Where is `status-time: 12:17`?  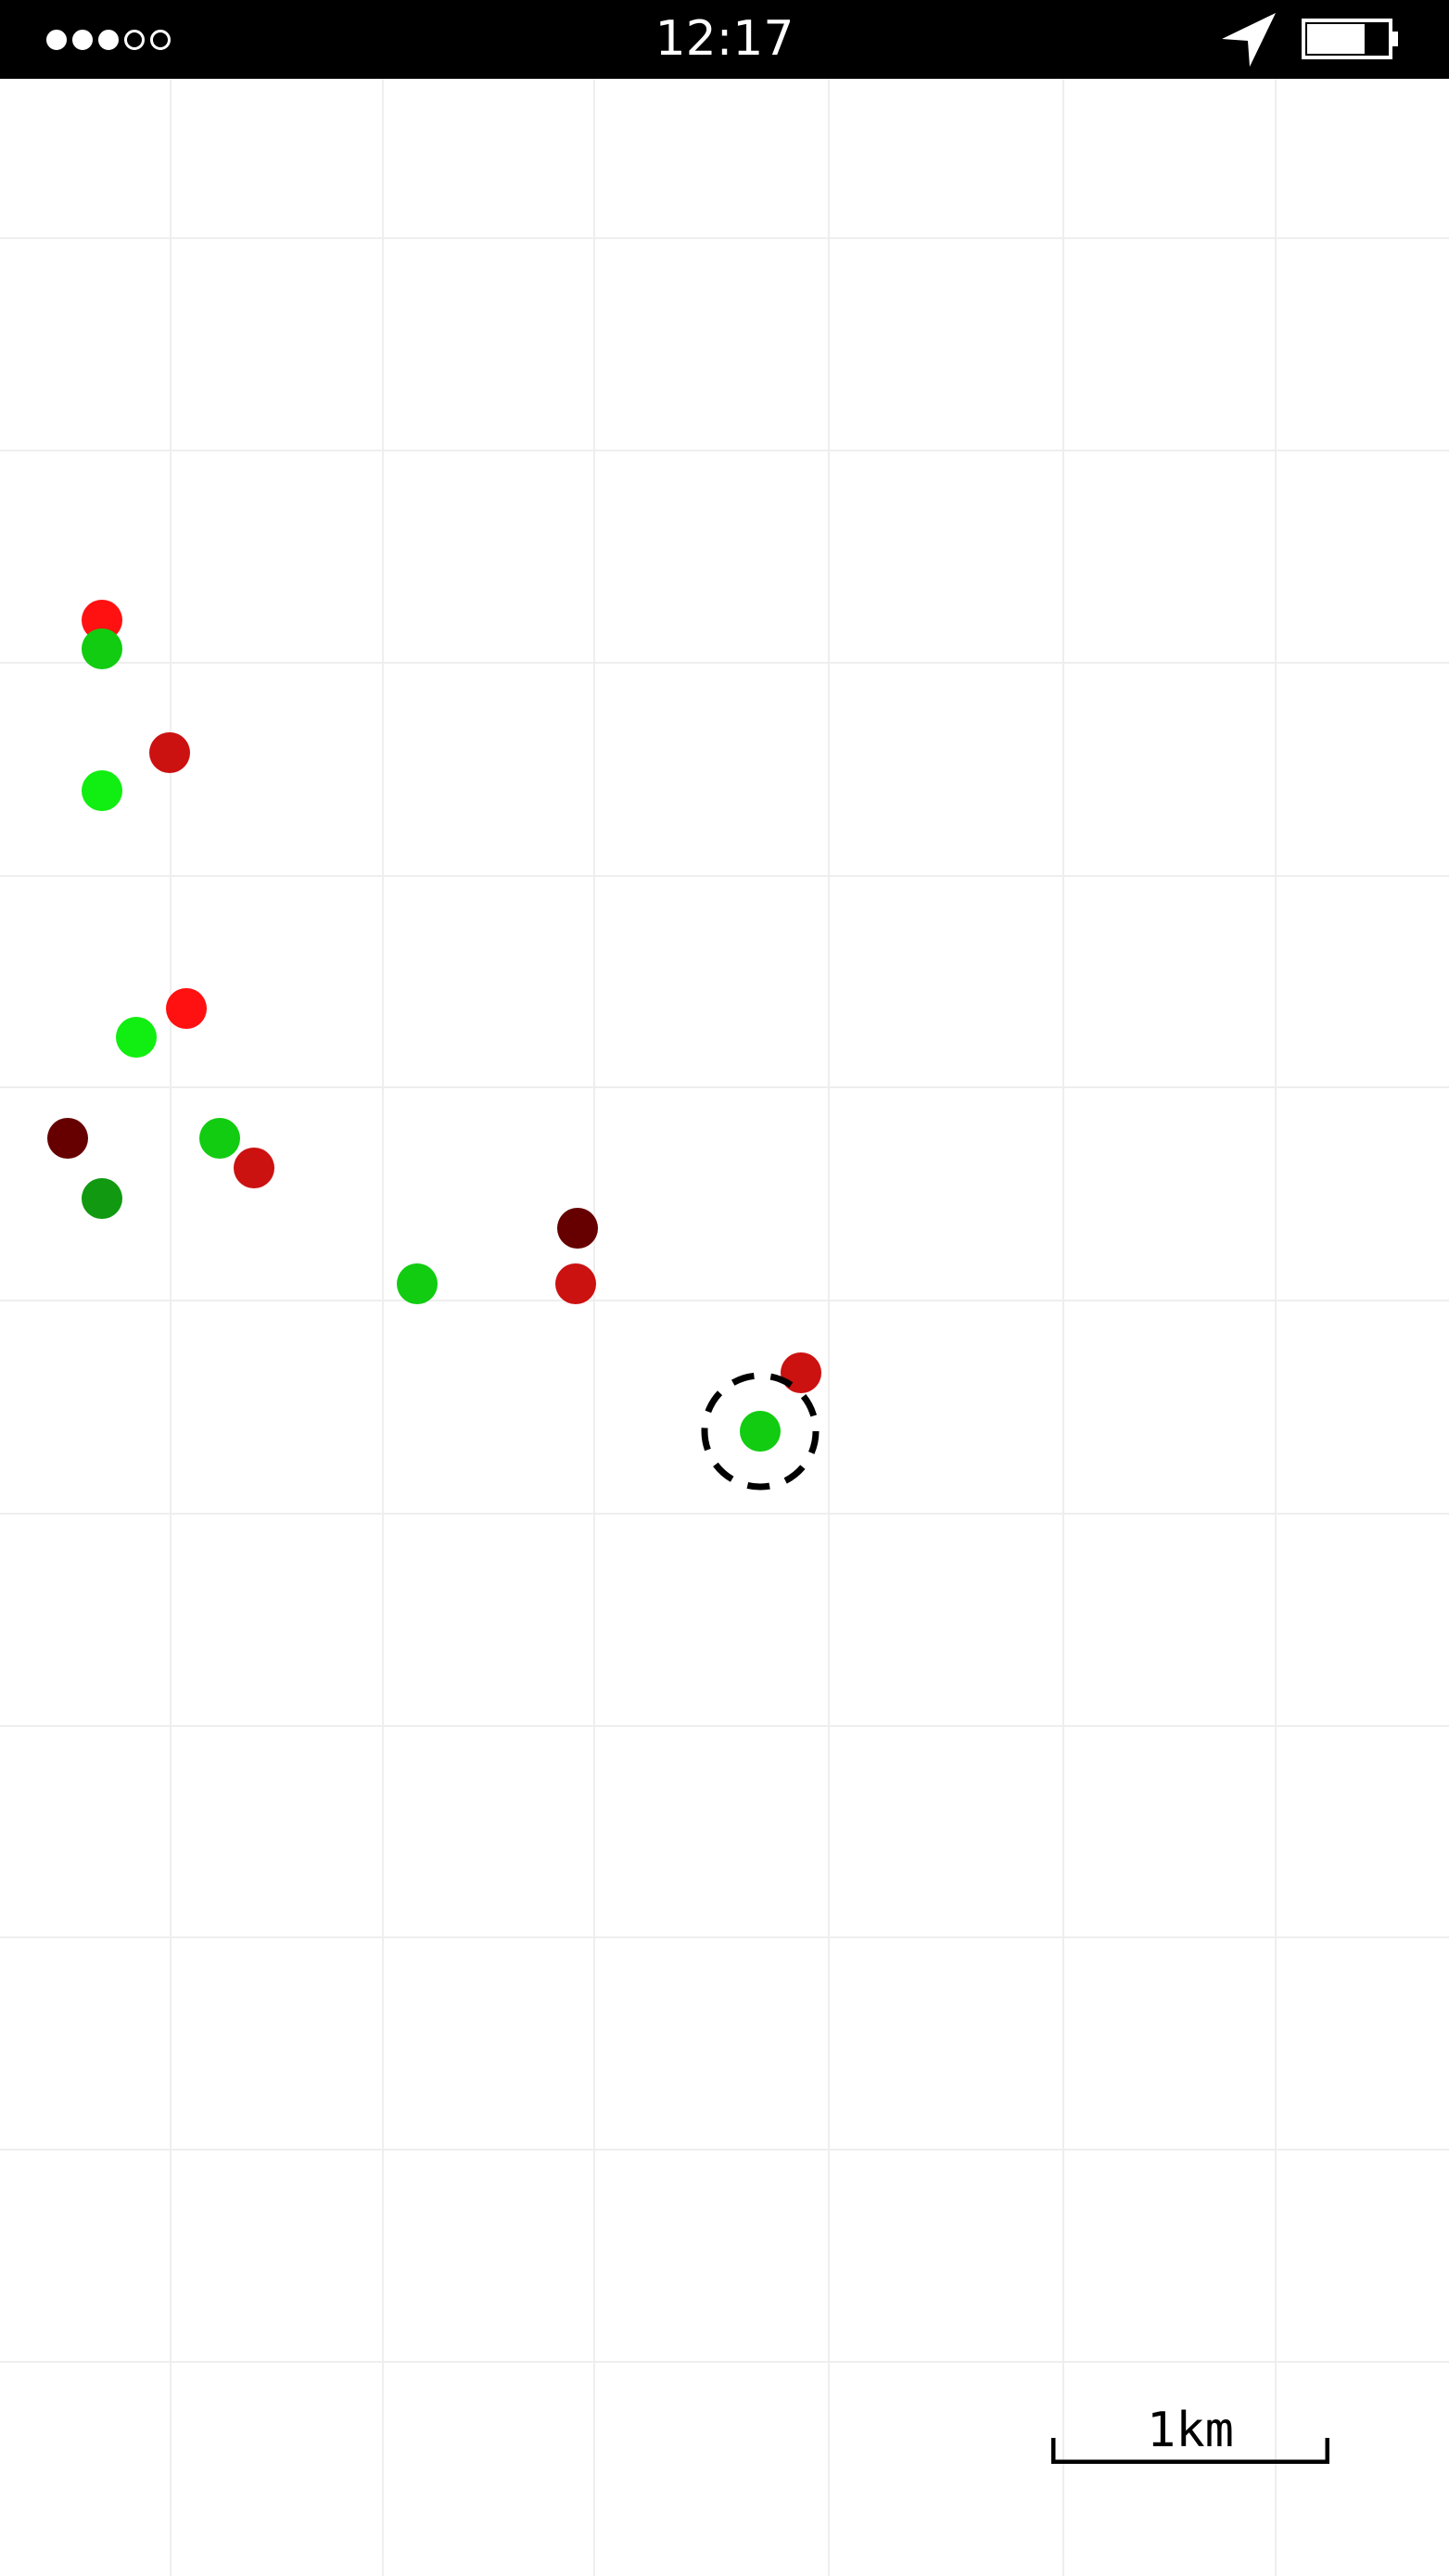 status-time: 12:17 is located at coordinates (724, 39).